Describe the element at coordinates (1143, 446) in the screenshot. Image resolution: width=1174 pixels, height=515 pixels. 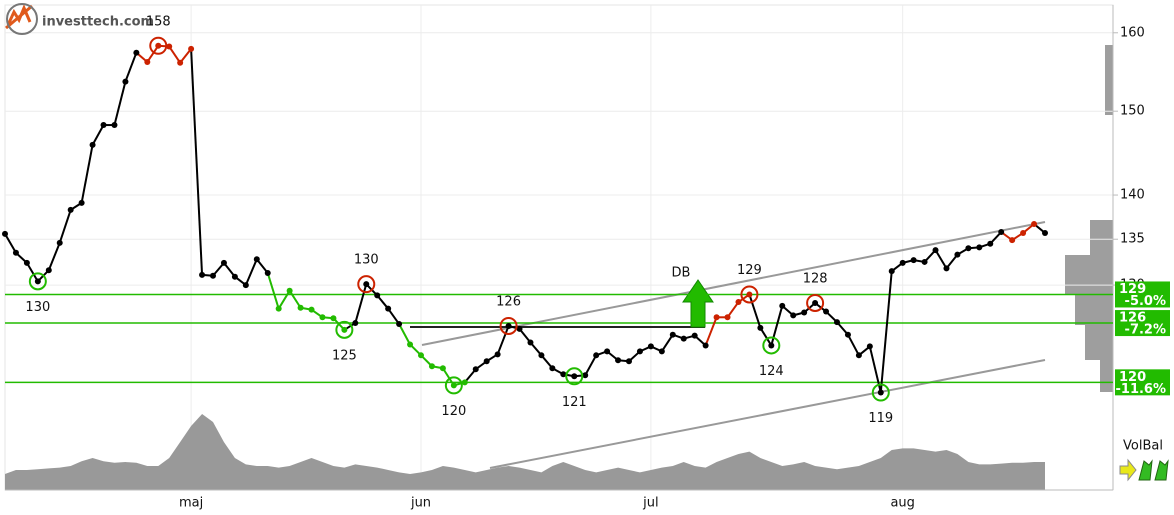
I see `indicator-label: VolBal` at that location.